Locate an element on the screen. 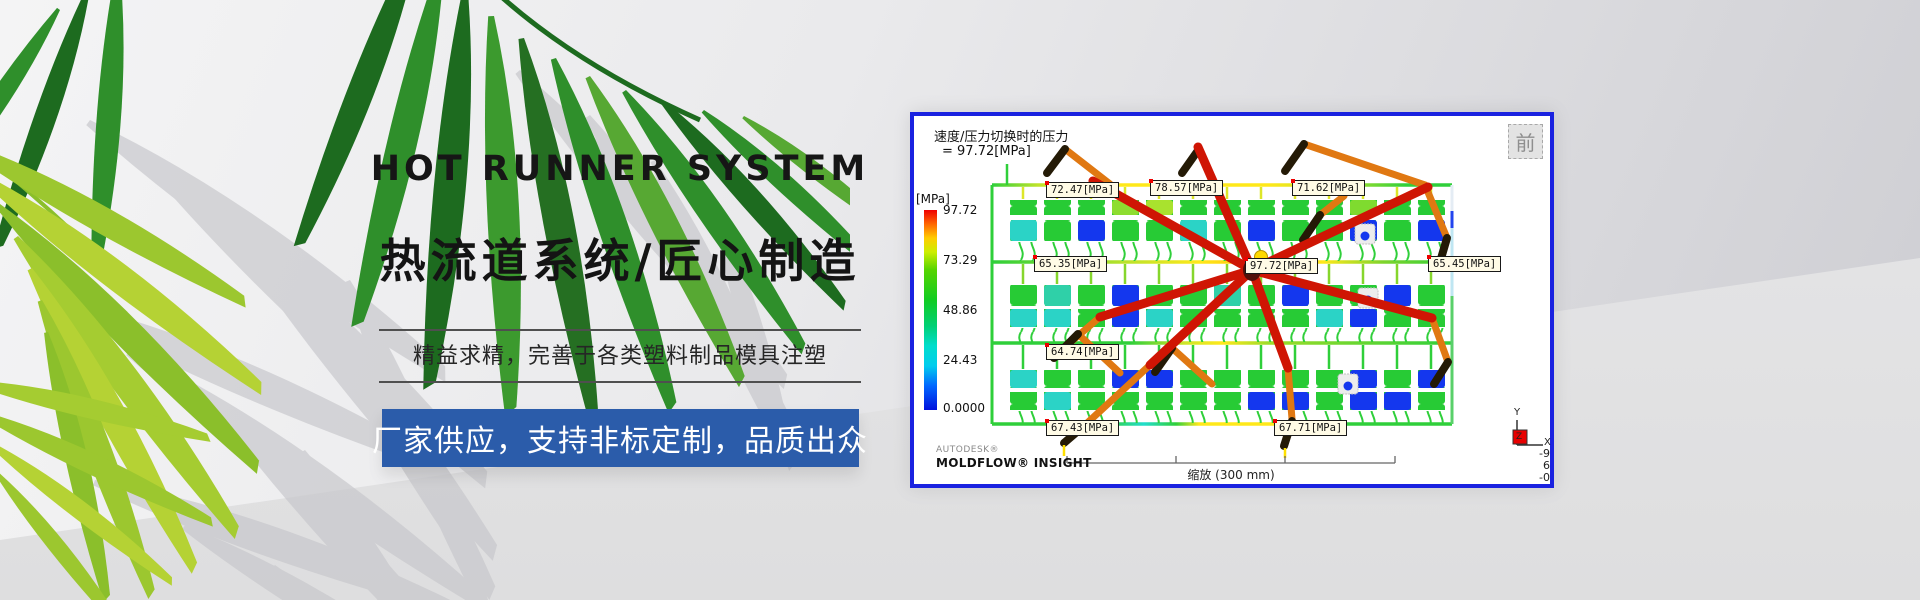  subtitle-text: 精益求精，完善于各类塑料制品模具注塑 is located at coordinates (619, 357).